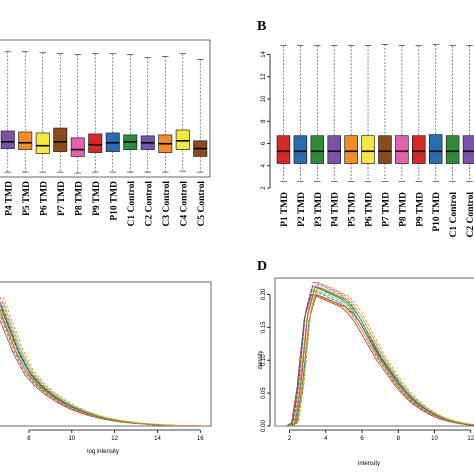 Image resolution: width=474 pixels, height=474 pixels. Describe the element at coordinates (435, 149) in the screenshot. I see `box-p10-tmd` at that location.